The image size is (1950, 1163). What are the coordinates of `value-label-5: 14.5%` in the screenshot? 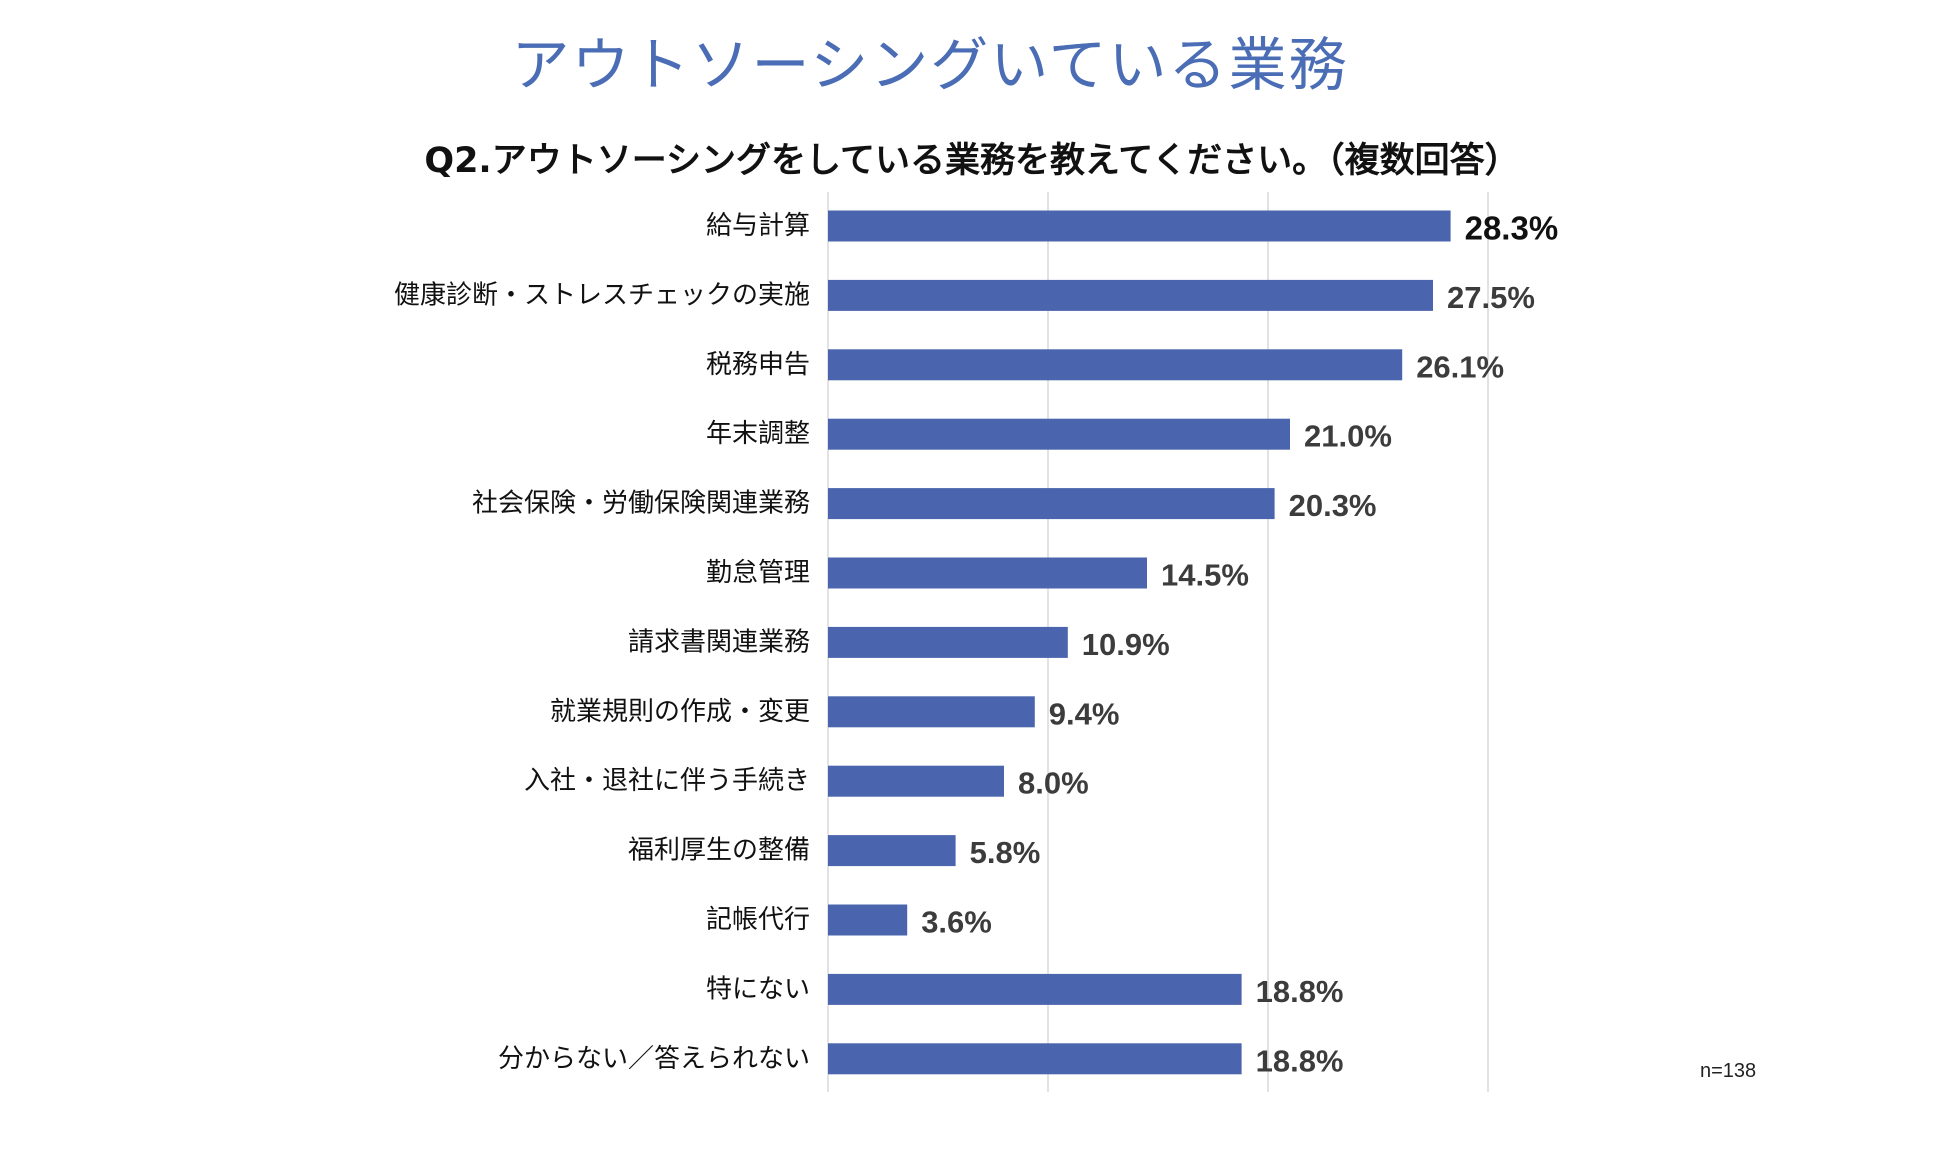 It's located at (1205, 575).